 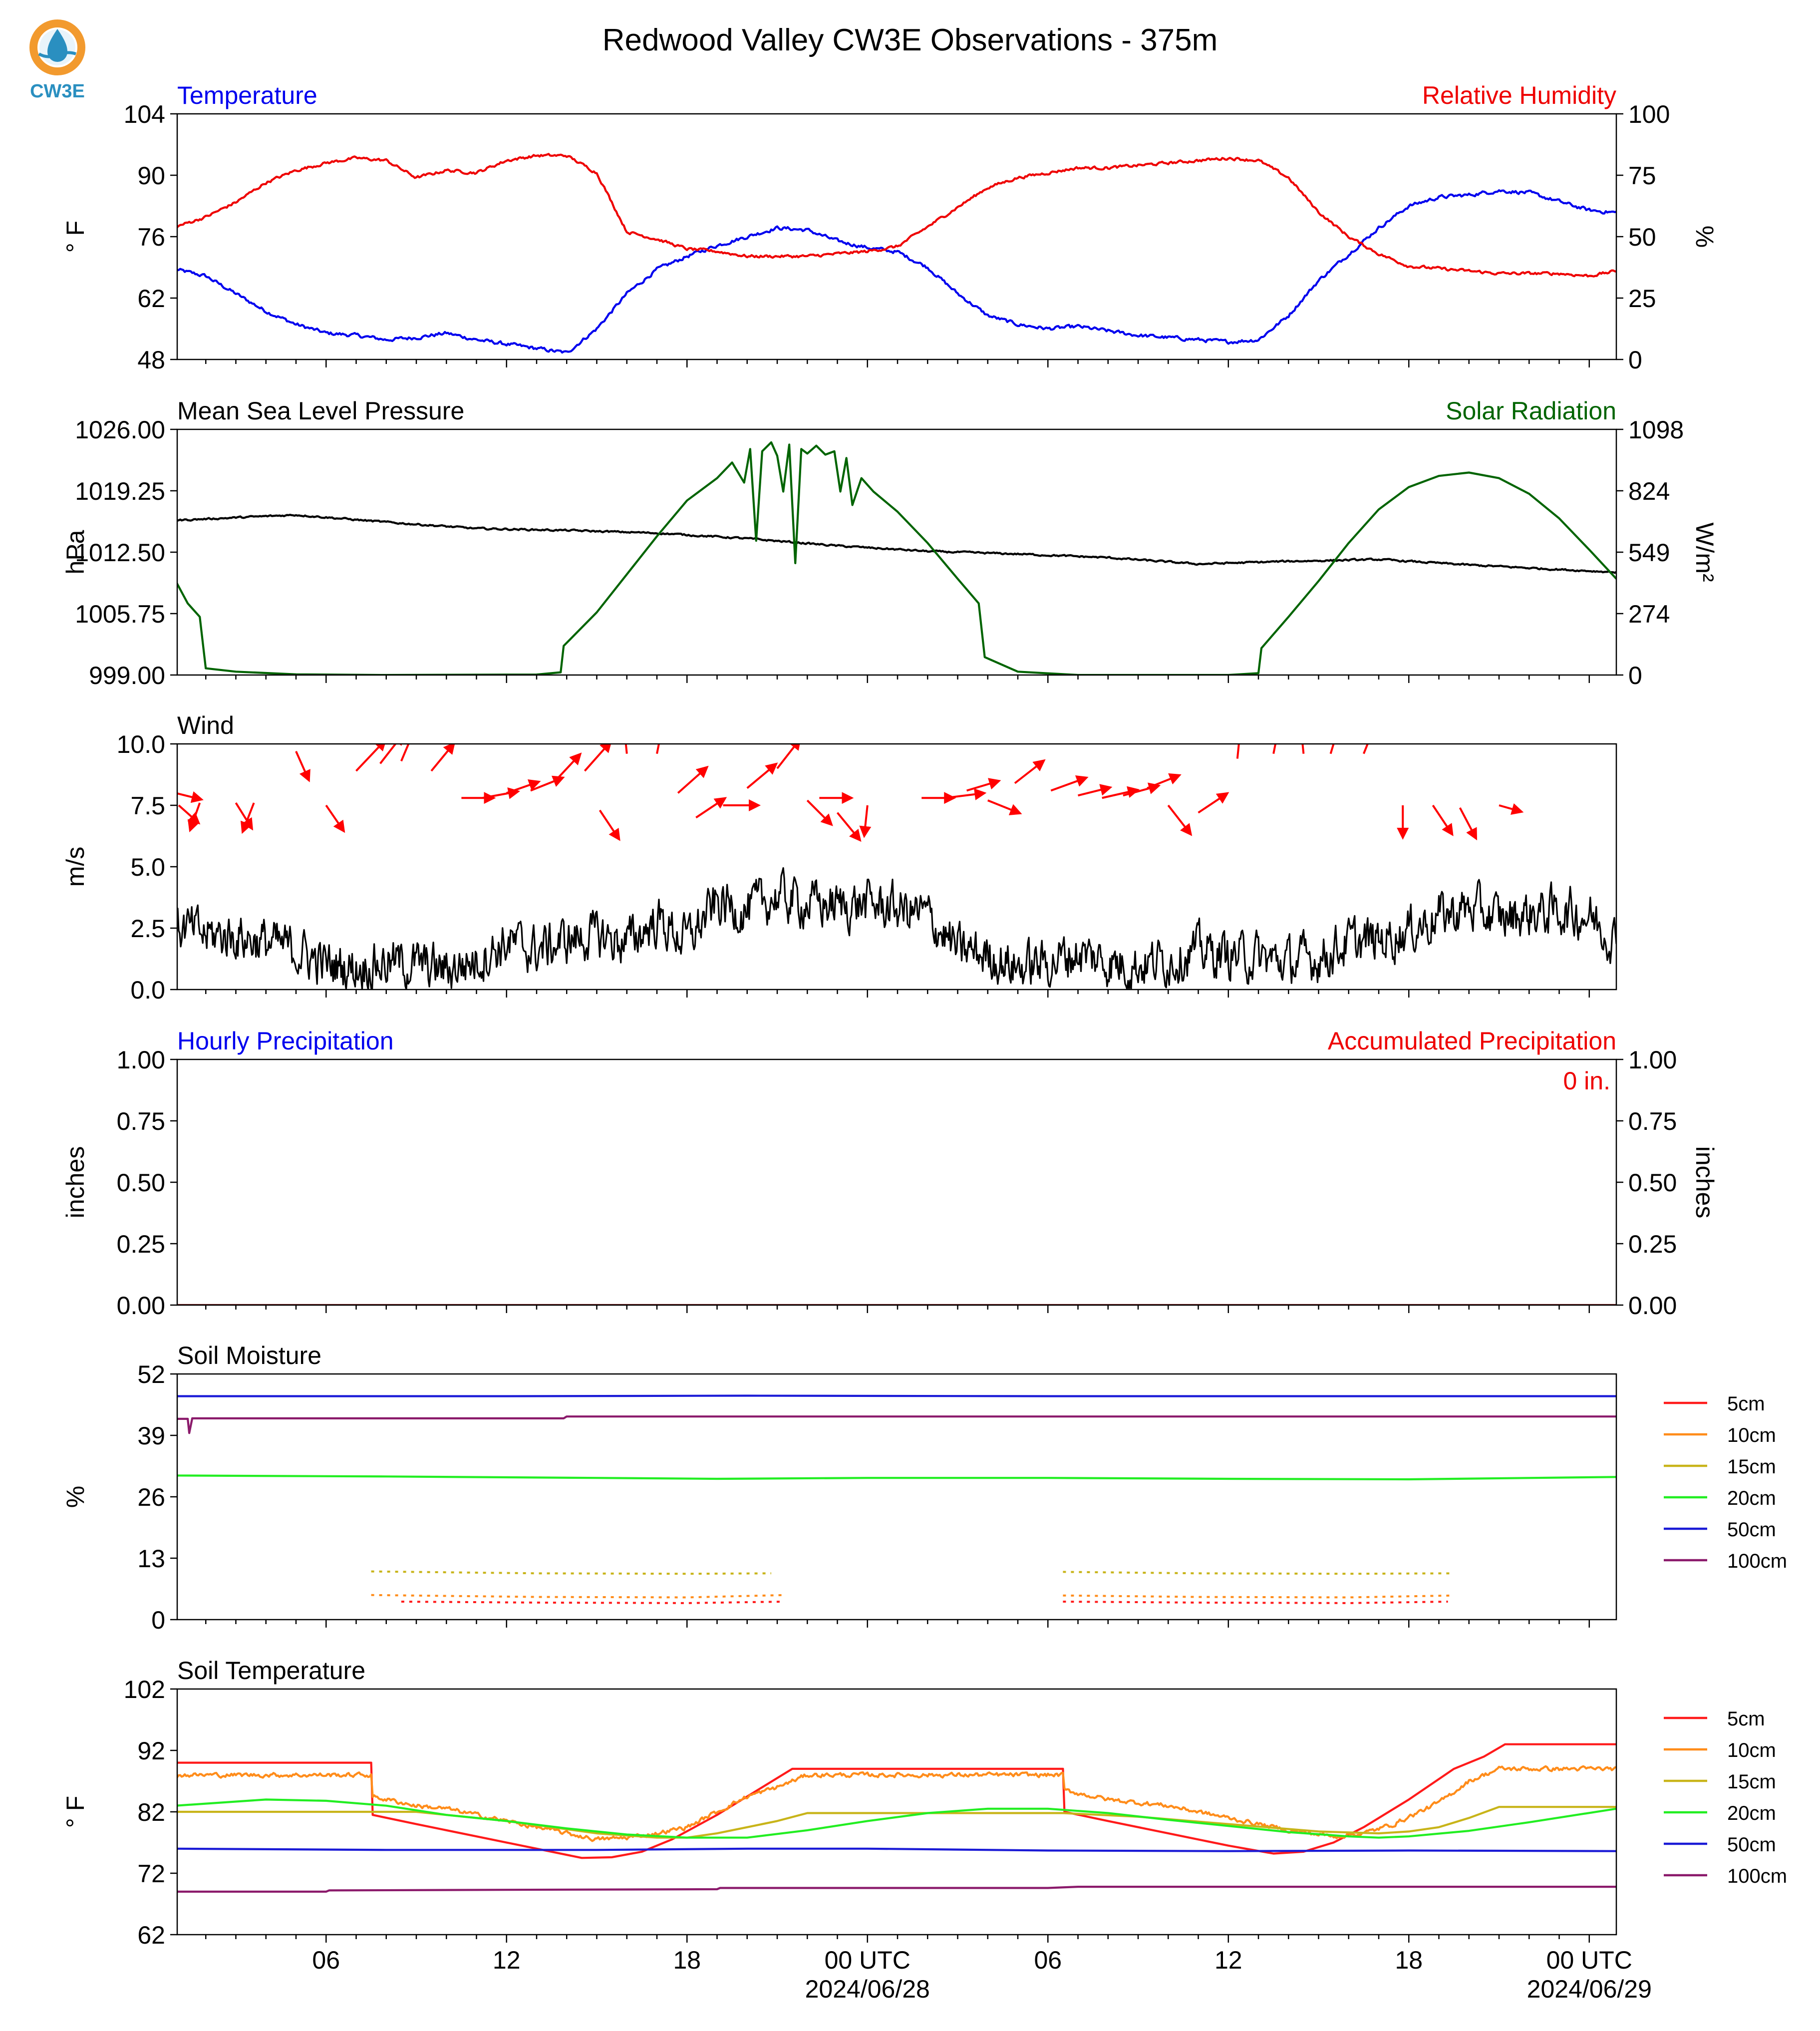 What do you see at coordinates (1652, 1244) in the screenshot?
I see `y2-tick-label: 0.25` at bounding box center [1652, 1244].